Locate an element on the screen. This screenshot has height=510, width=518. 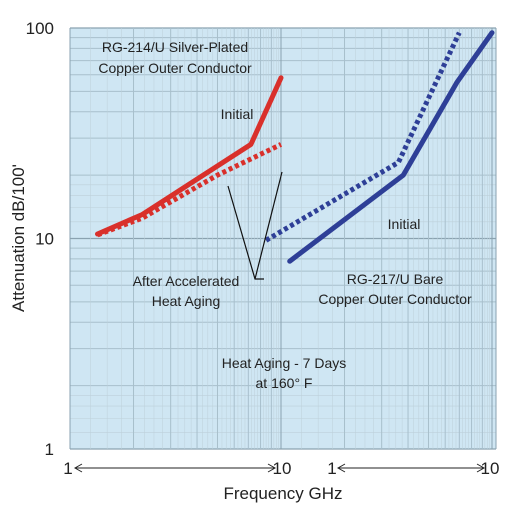
annotation-after-aging: Heat Aging is located at coordinates (186, 301).